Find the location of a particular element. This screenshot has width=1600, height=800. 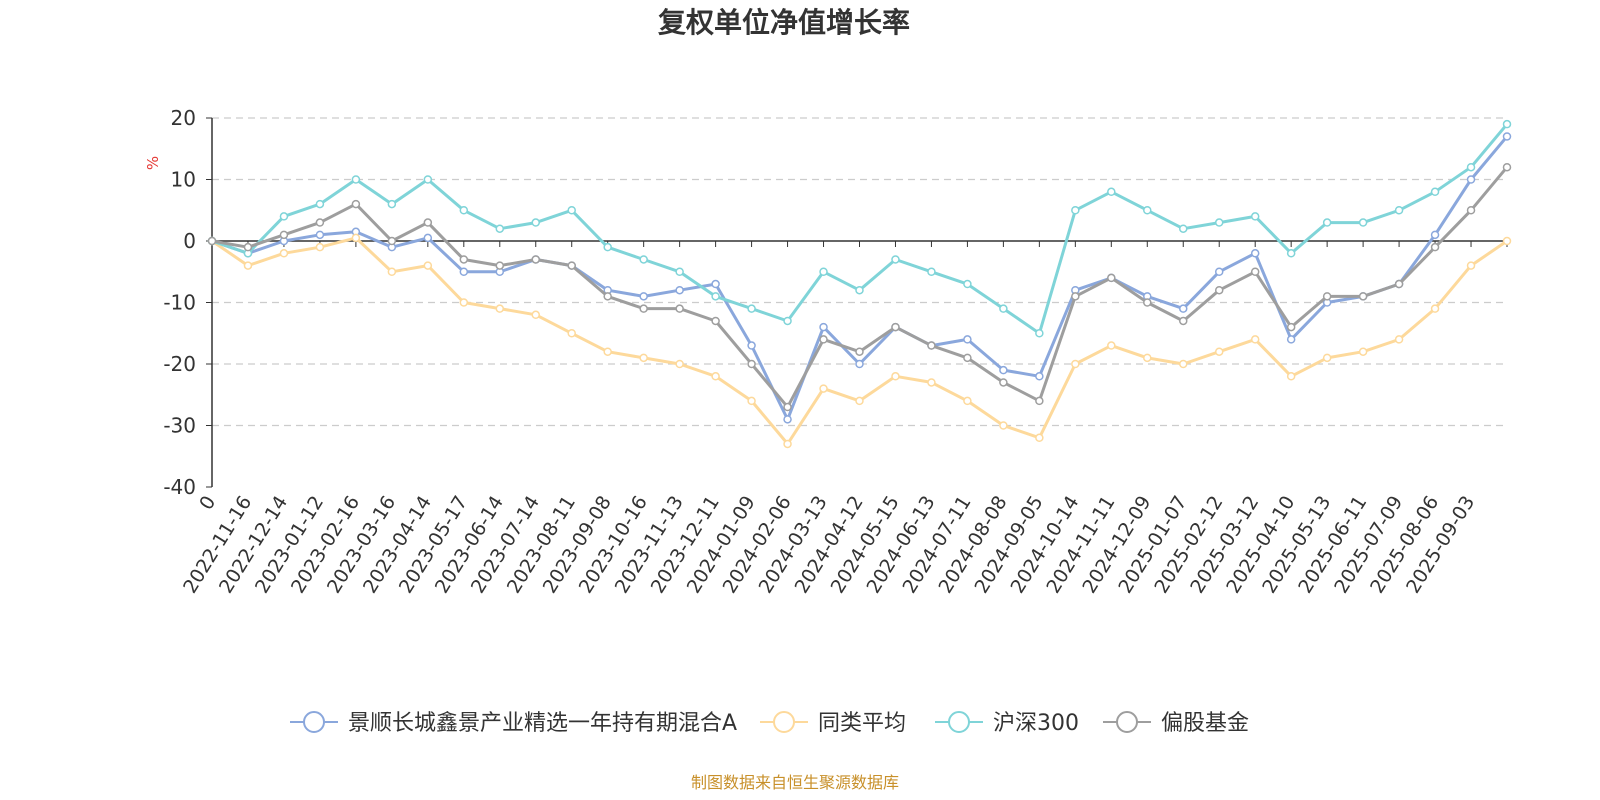

y-unit-label: % is located at coordinates (153, 163).